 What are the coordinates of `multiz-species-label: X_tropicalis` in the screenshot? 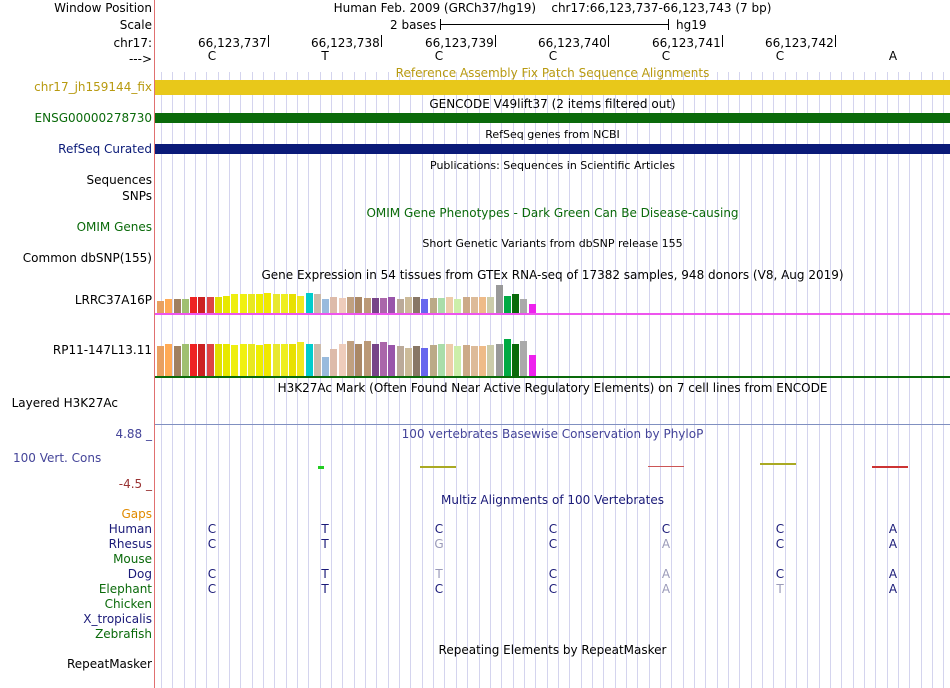 It's located at (117, 619).